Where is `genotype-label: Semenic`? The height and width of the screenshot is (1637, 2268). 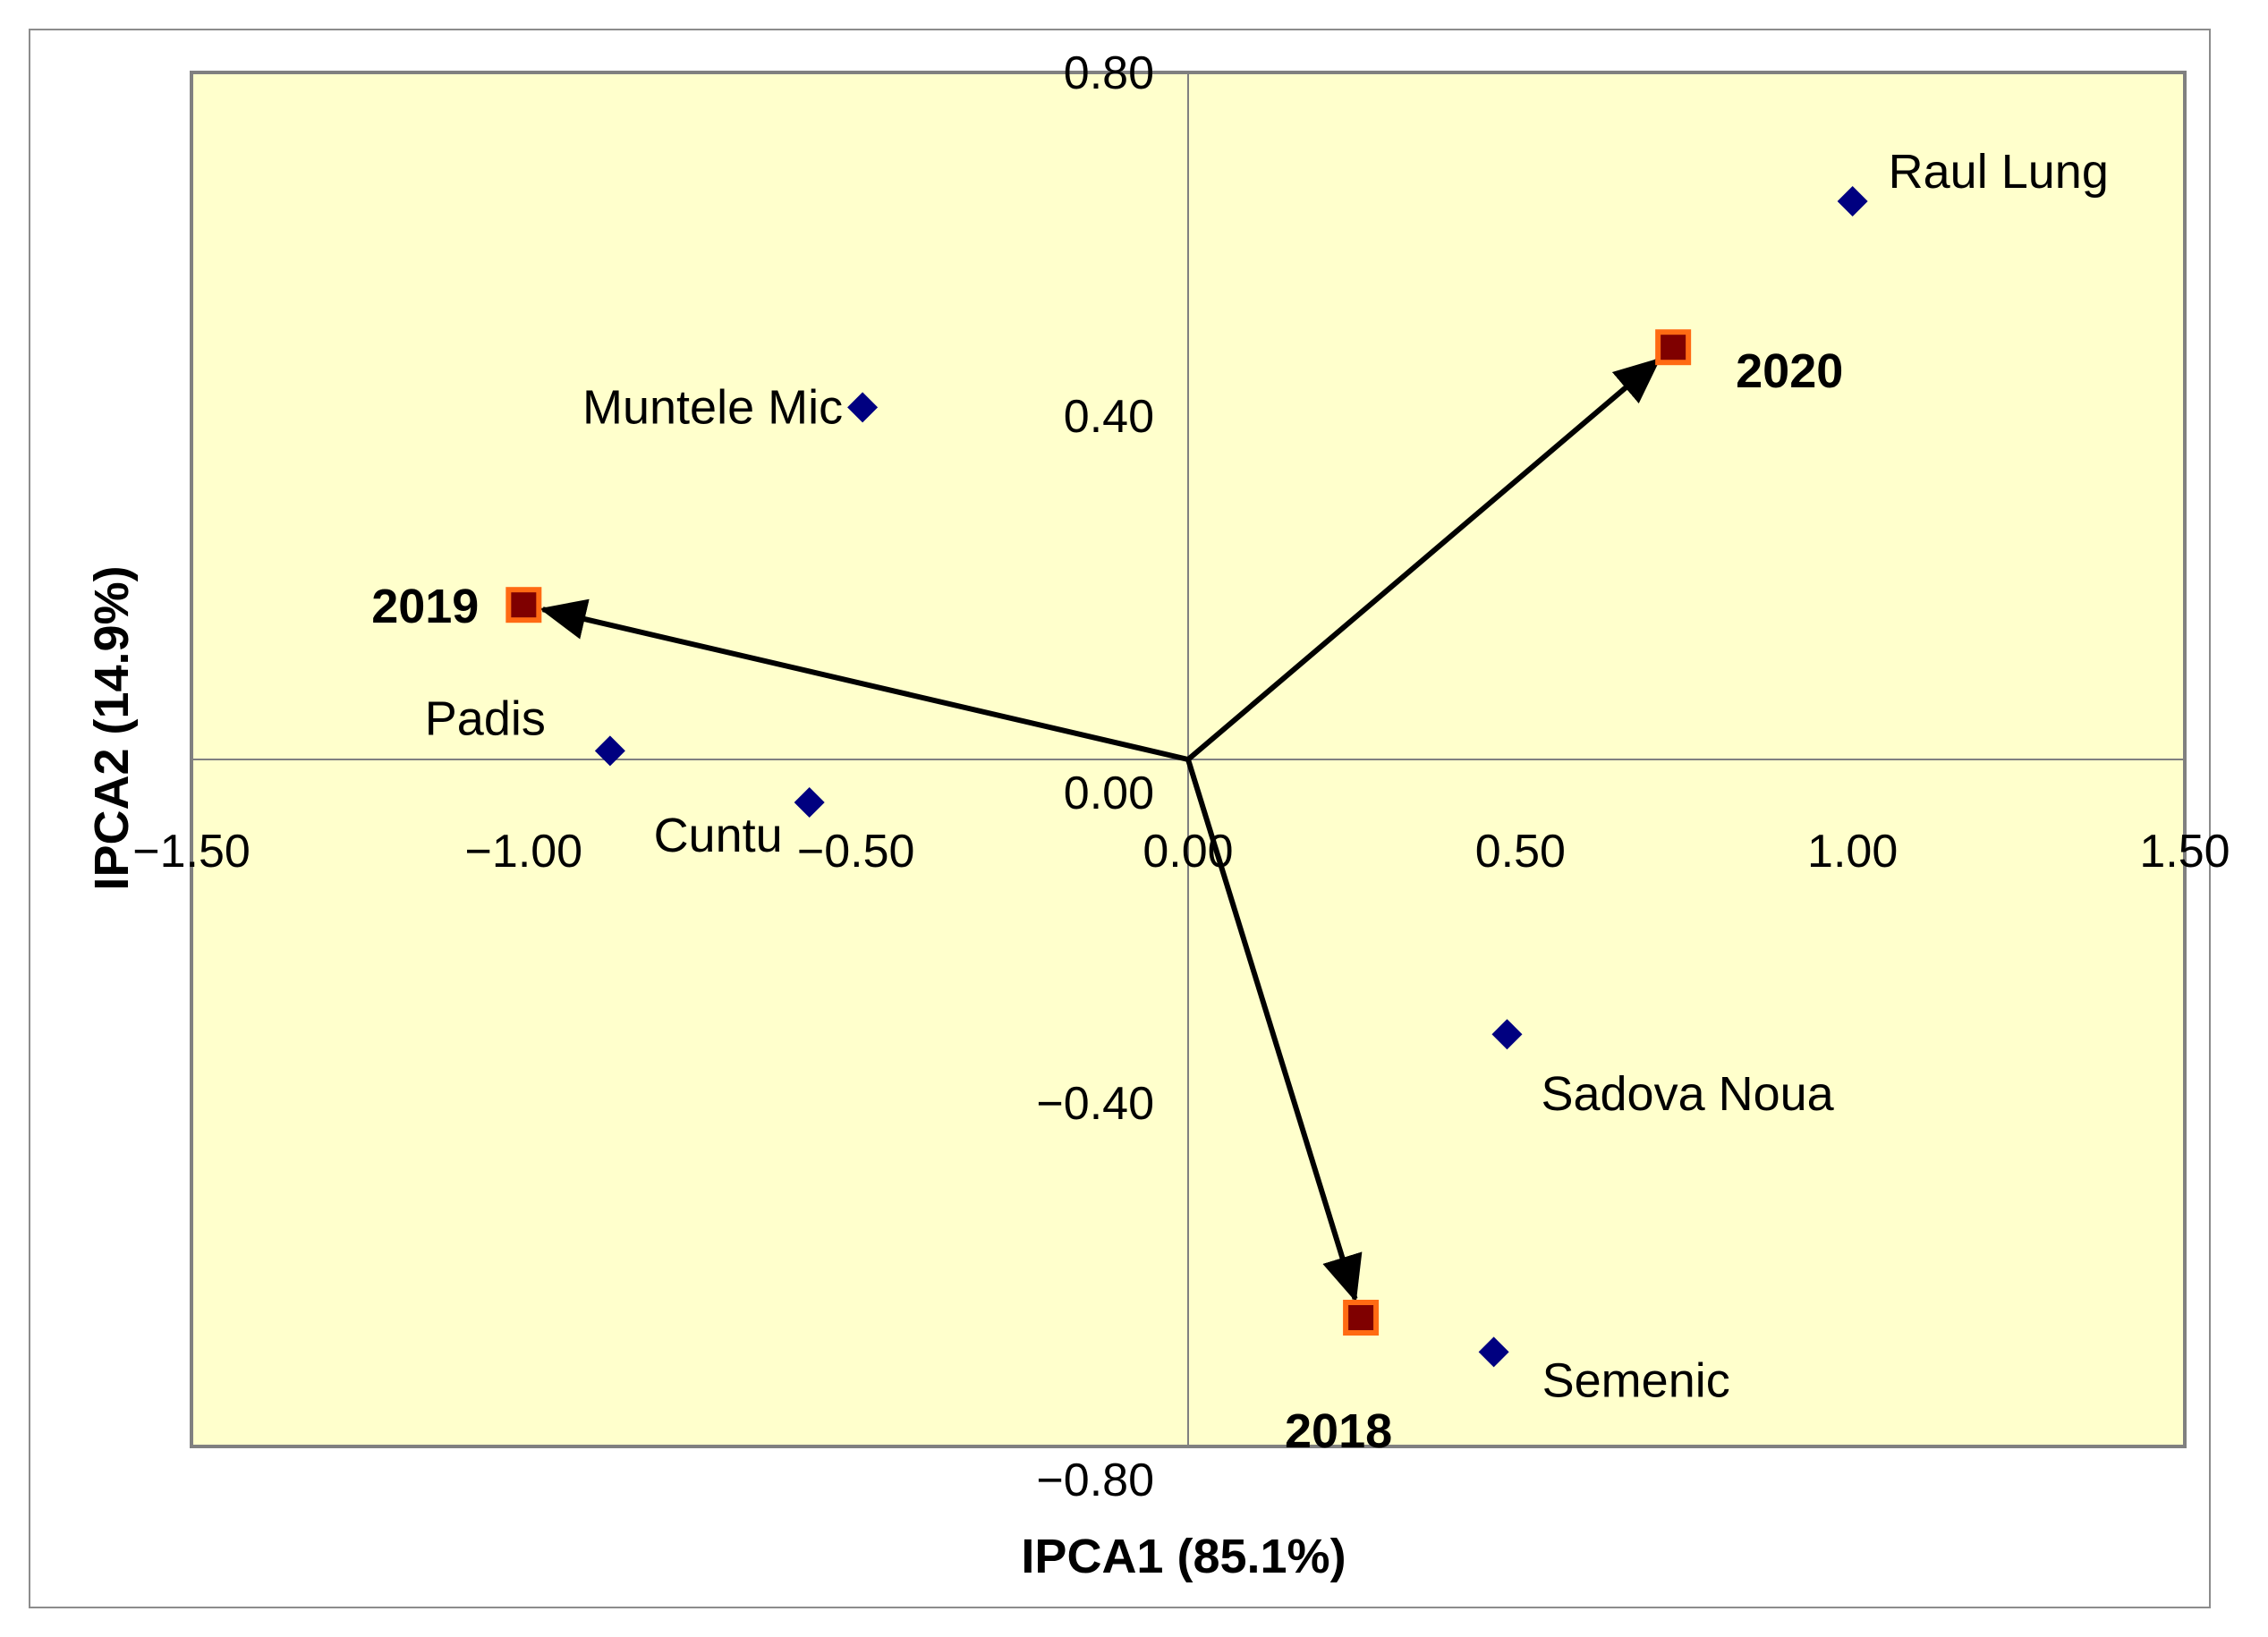 genotype-label: Semenic is located at coordinates (1636, 1380).